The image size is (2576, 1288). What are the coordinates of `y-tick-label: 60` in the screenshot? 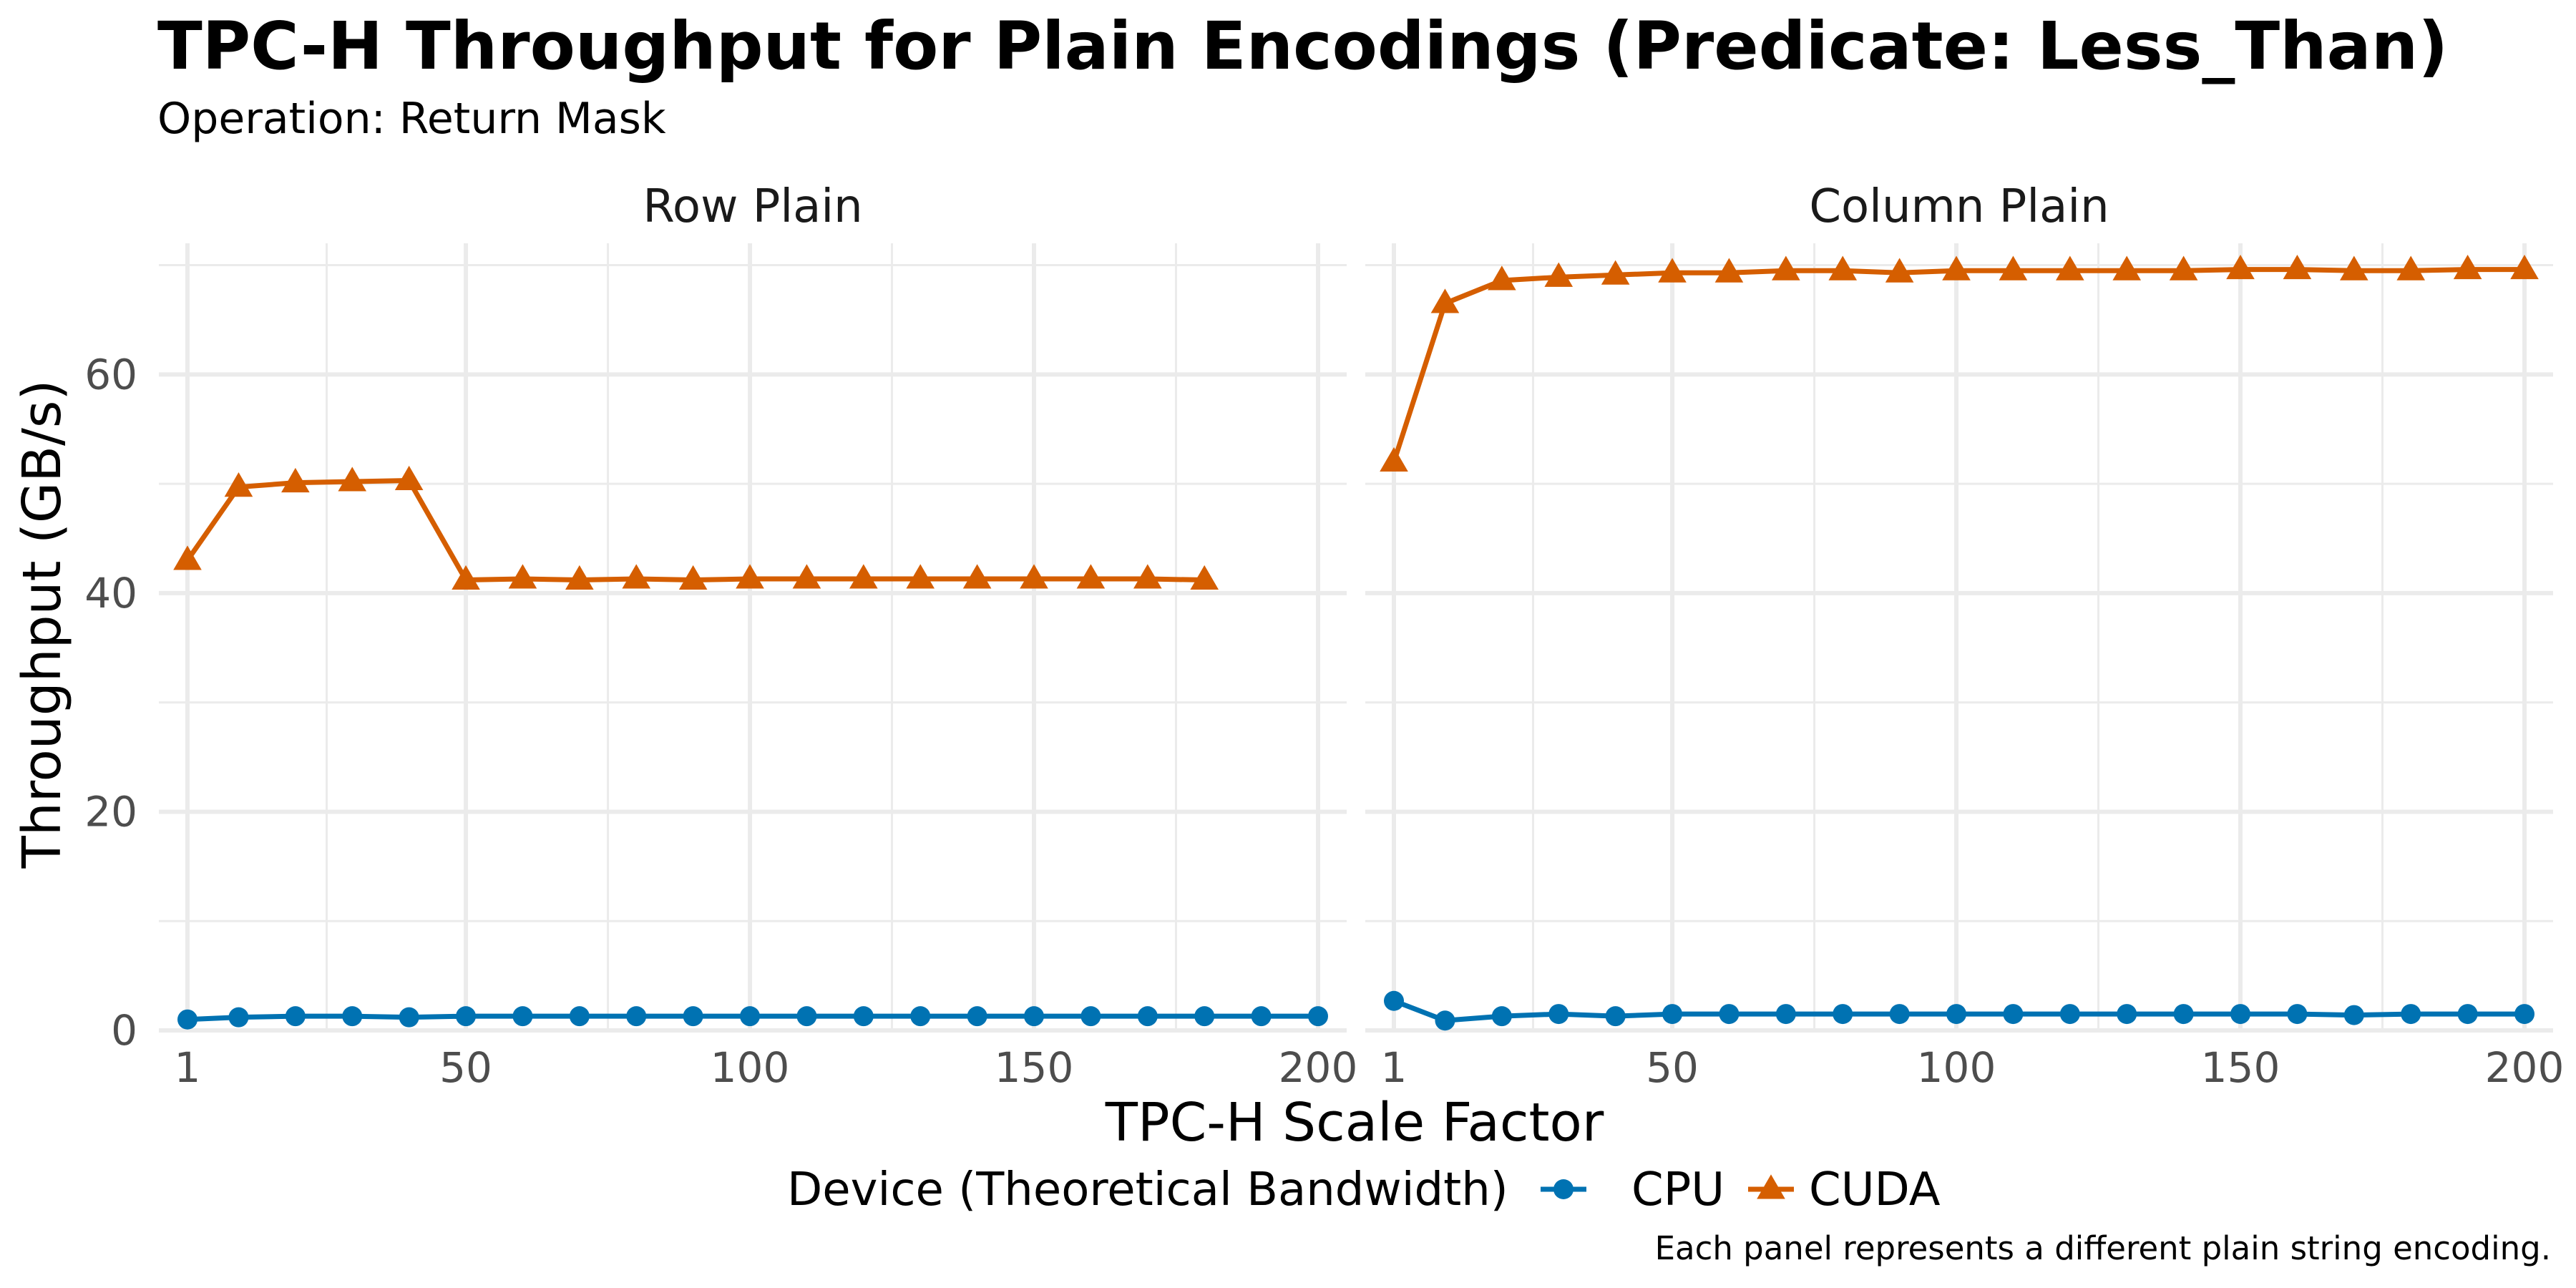 It's located at (110, 374).